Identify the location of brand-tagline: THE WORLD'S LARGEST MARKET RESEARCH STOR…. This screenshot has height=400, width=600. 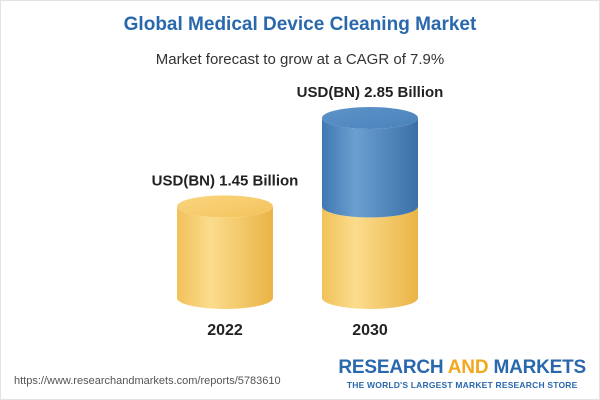
(462, 385).